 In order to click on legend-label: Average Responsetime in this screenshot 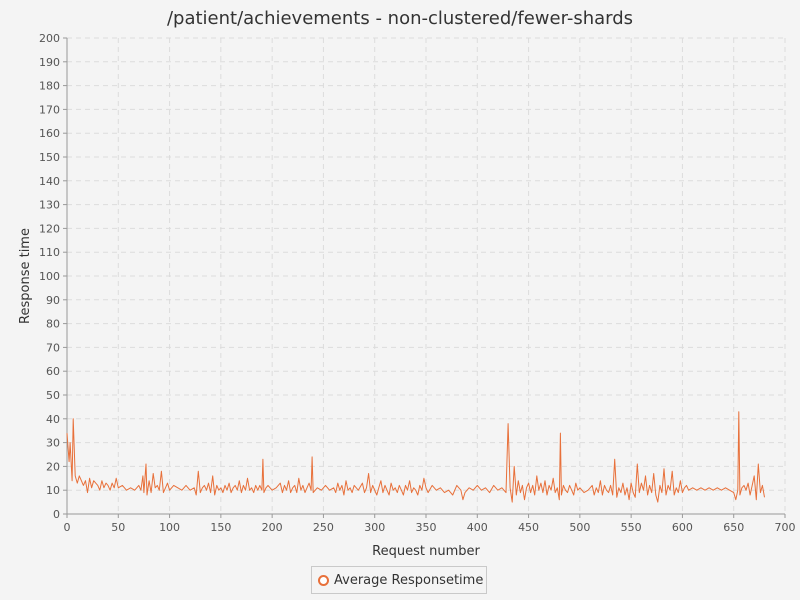, I will do `click(409, 580)`.